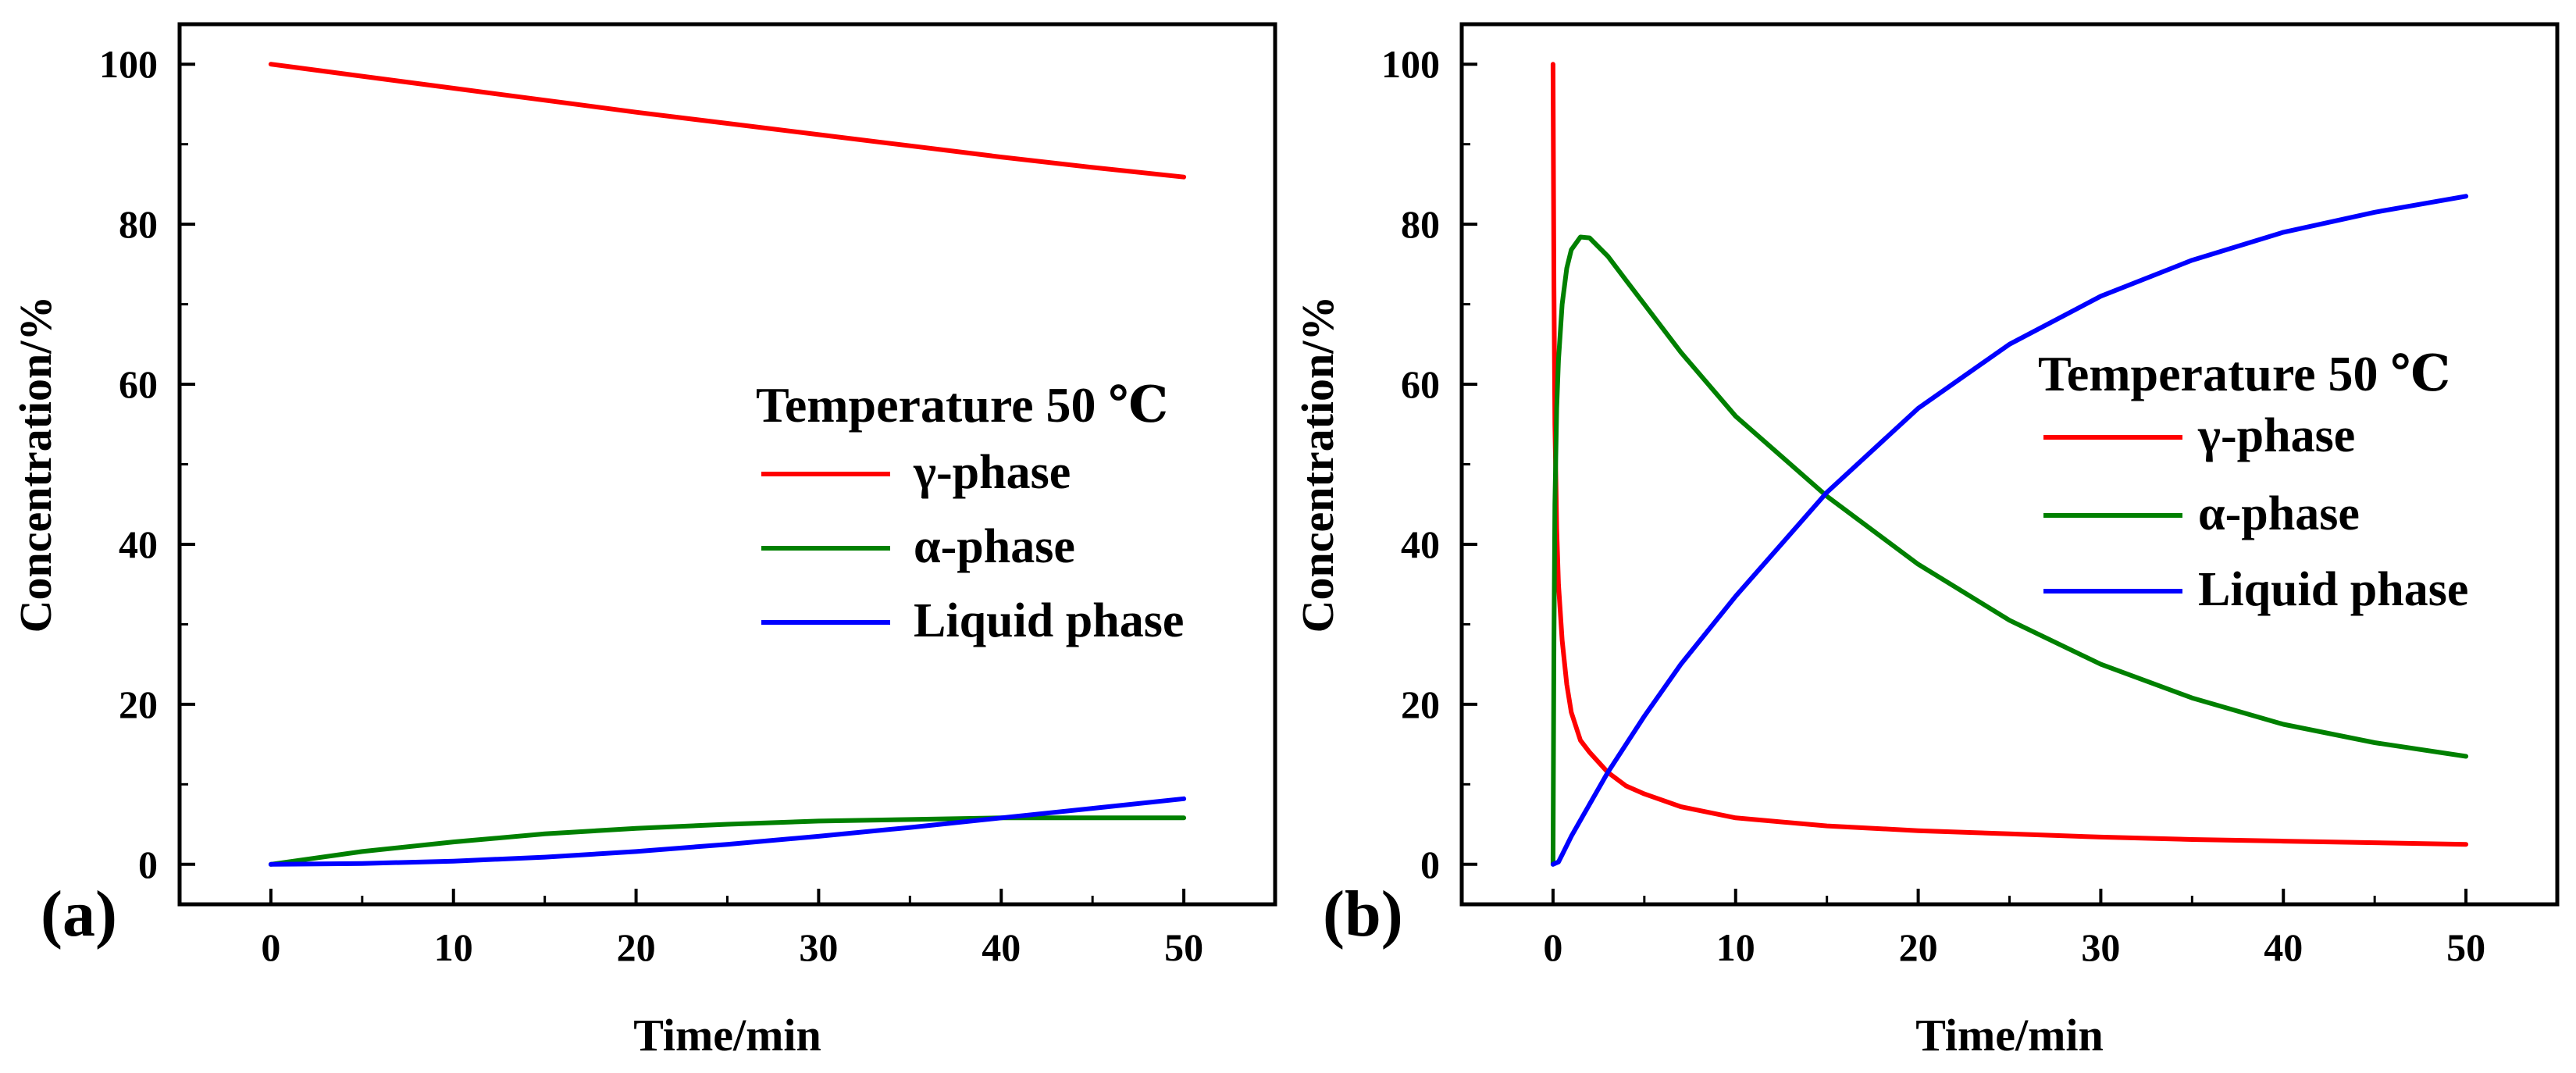 The width and height of the screenshot is (2576, 1073). I want to click on x-tick-label-a: 0, so click(270, 947).